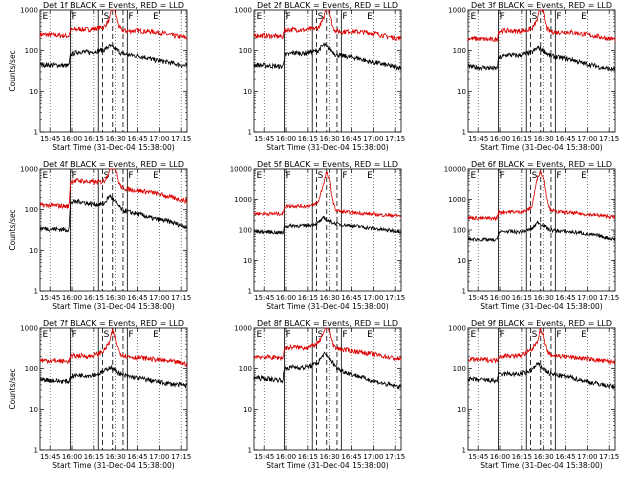  Describe the element at coordinates (455, 170) in the screenshot. I see `y-tick-label: 10000` at that location.